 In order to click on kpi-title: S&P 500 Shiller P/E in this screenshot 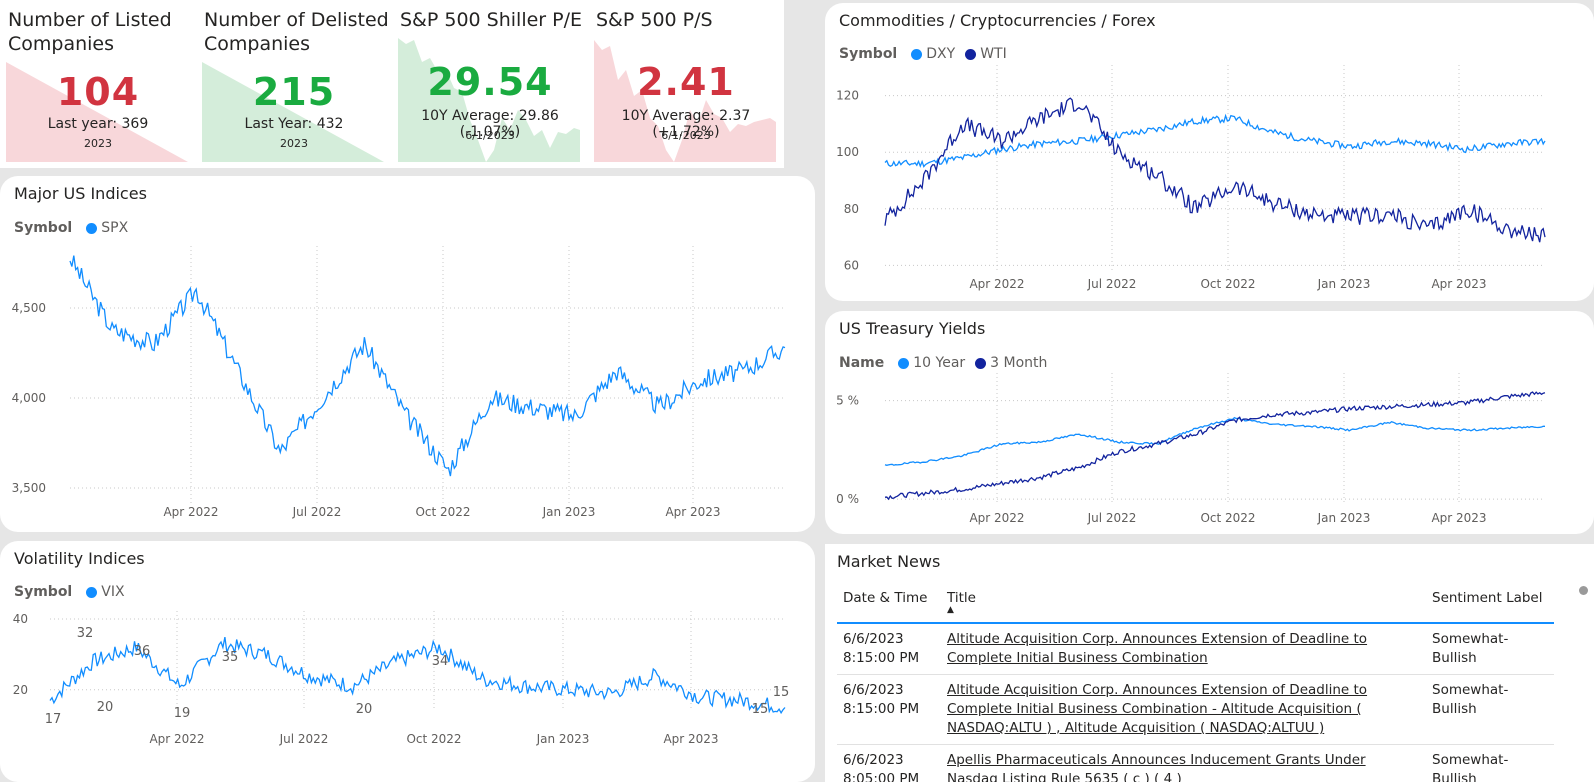, I will do `click(491, 20)`.